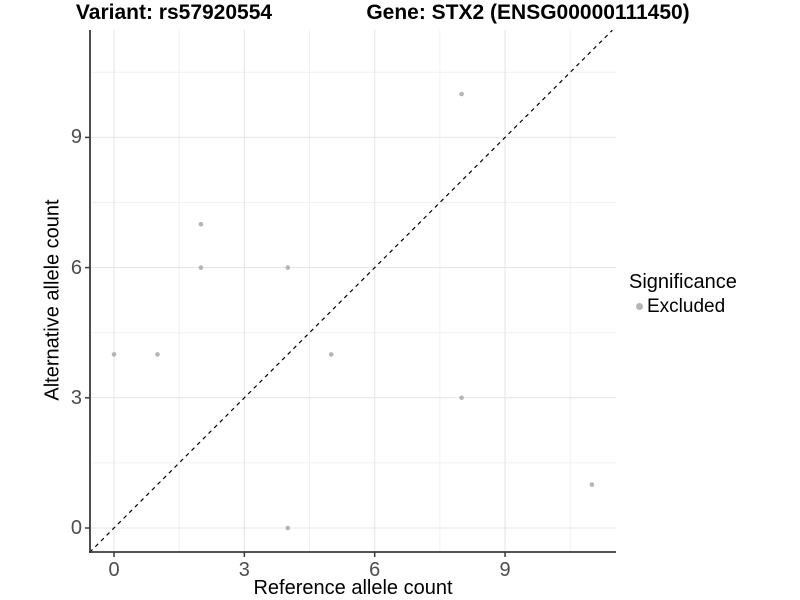 The image size is (800, 600). I want to click on x-tick-label: 6, so click(375, 570).